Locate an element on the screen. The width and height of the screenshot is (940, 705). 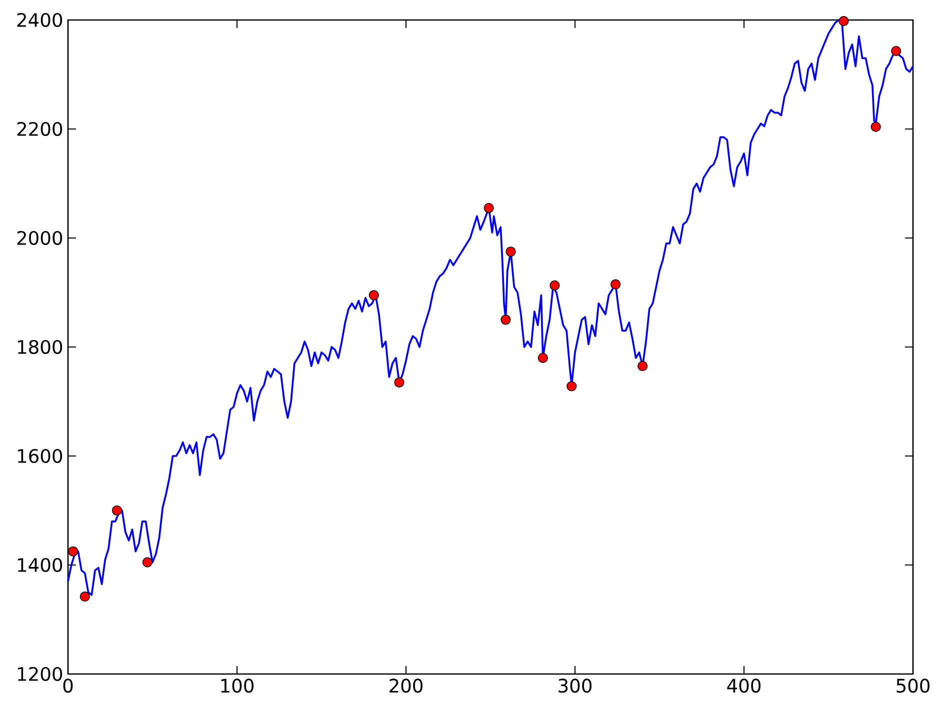
x-tick-label: 0 is located at coordinates (68, 685).